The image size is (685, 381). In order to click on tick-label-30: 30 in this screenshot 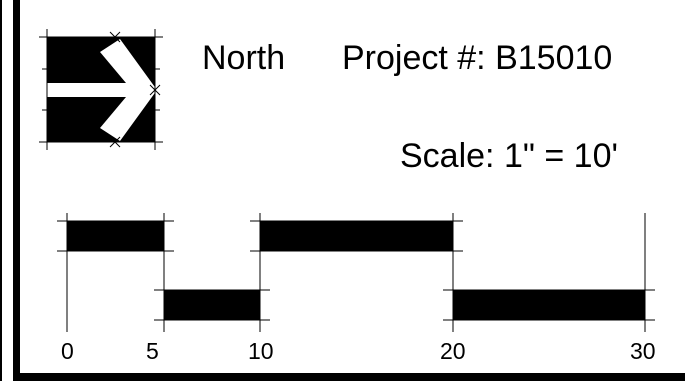, I will do `click(643, 351)`.